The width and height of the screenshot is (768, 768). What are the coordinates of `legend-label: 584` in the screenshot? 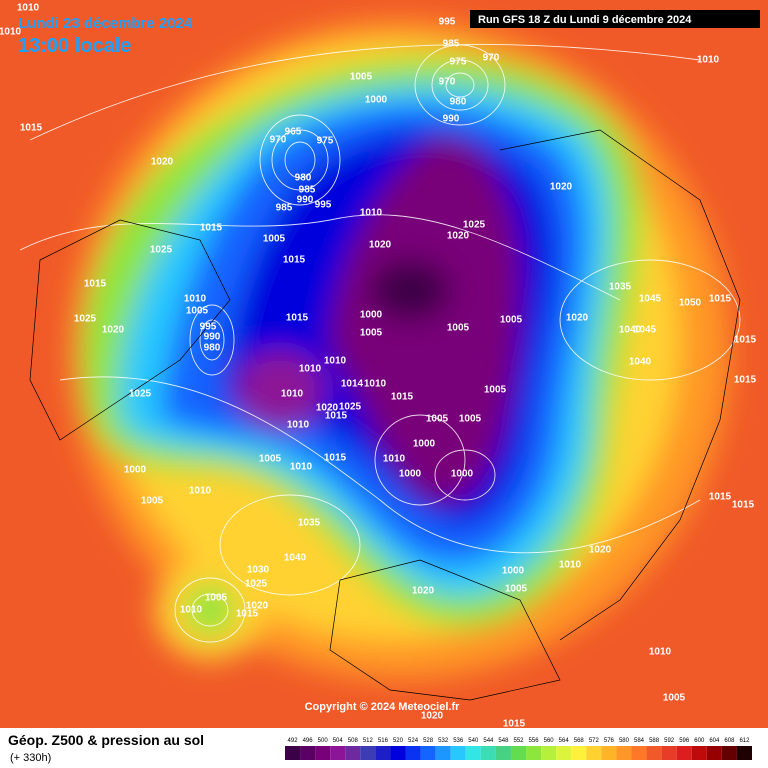 It's located at (639, 741).